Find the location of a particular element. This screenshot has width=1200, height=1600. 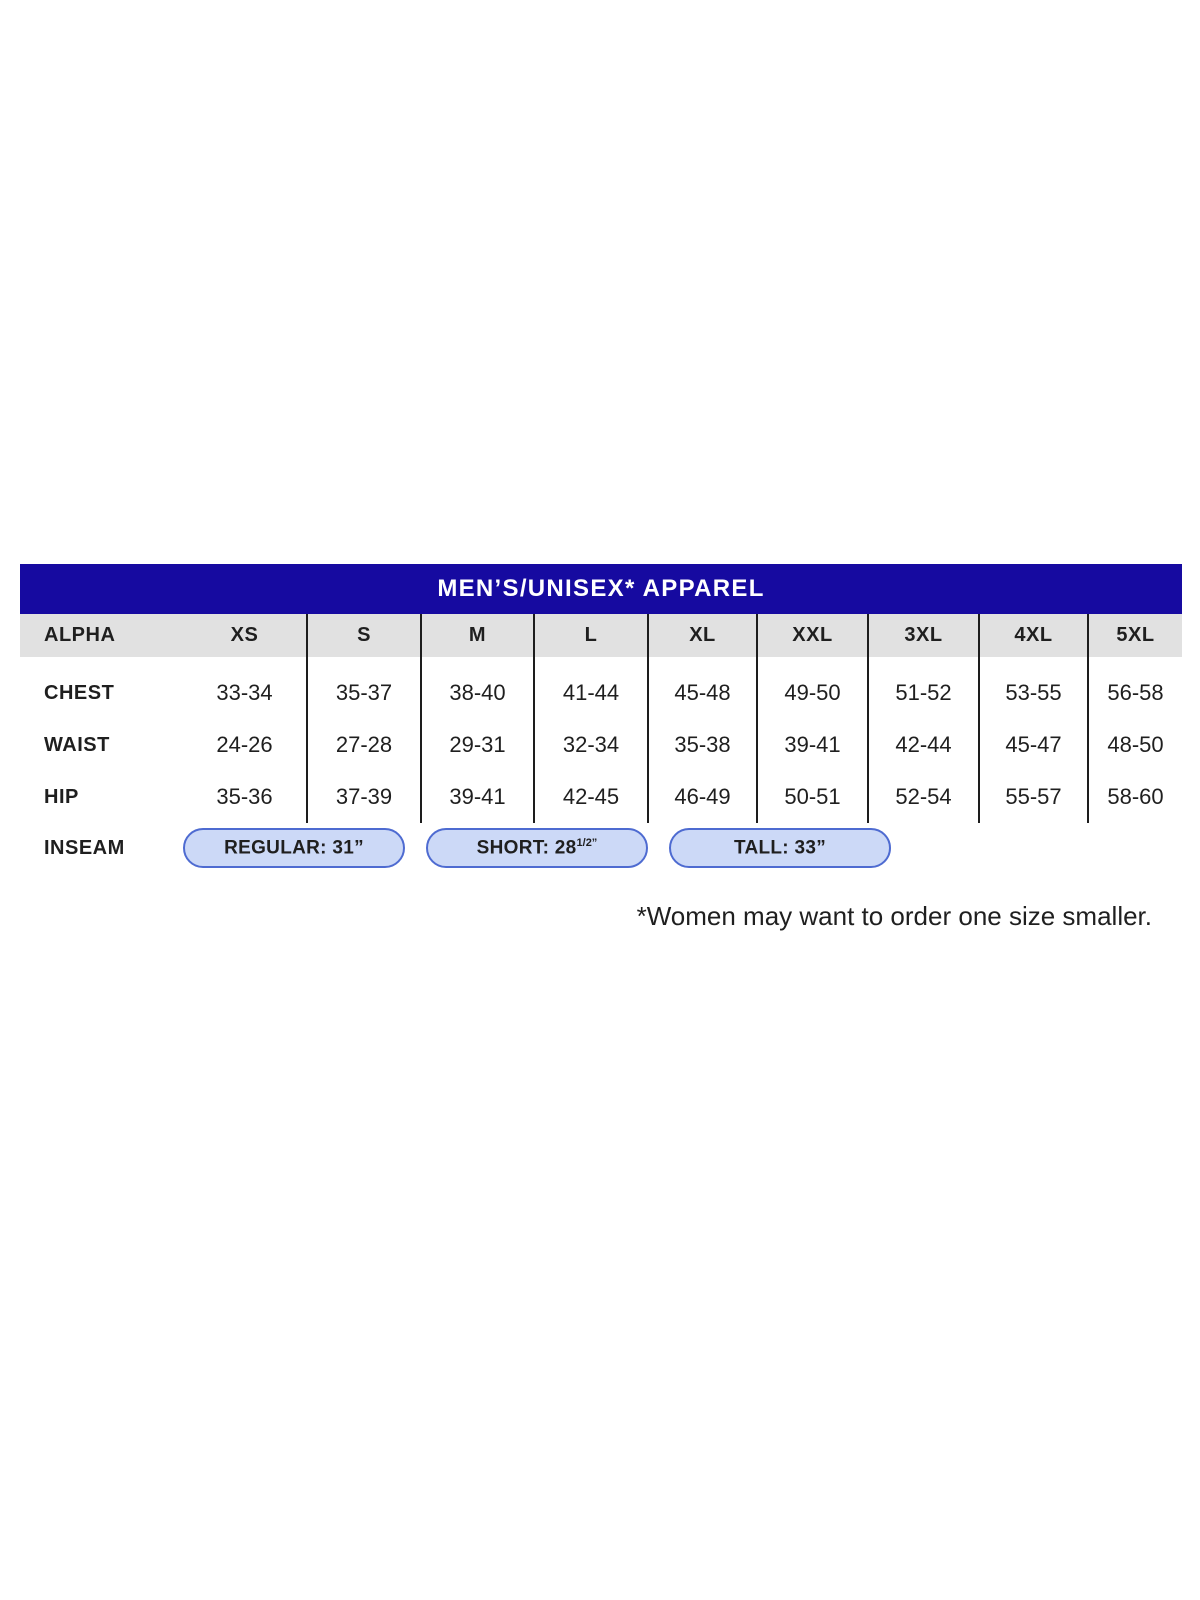

inseam-pill-regular-label: REGULAR: 31” is located at coordinates (294, 848).